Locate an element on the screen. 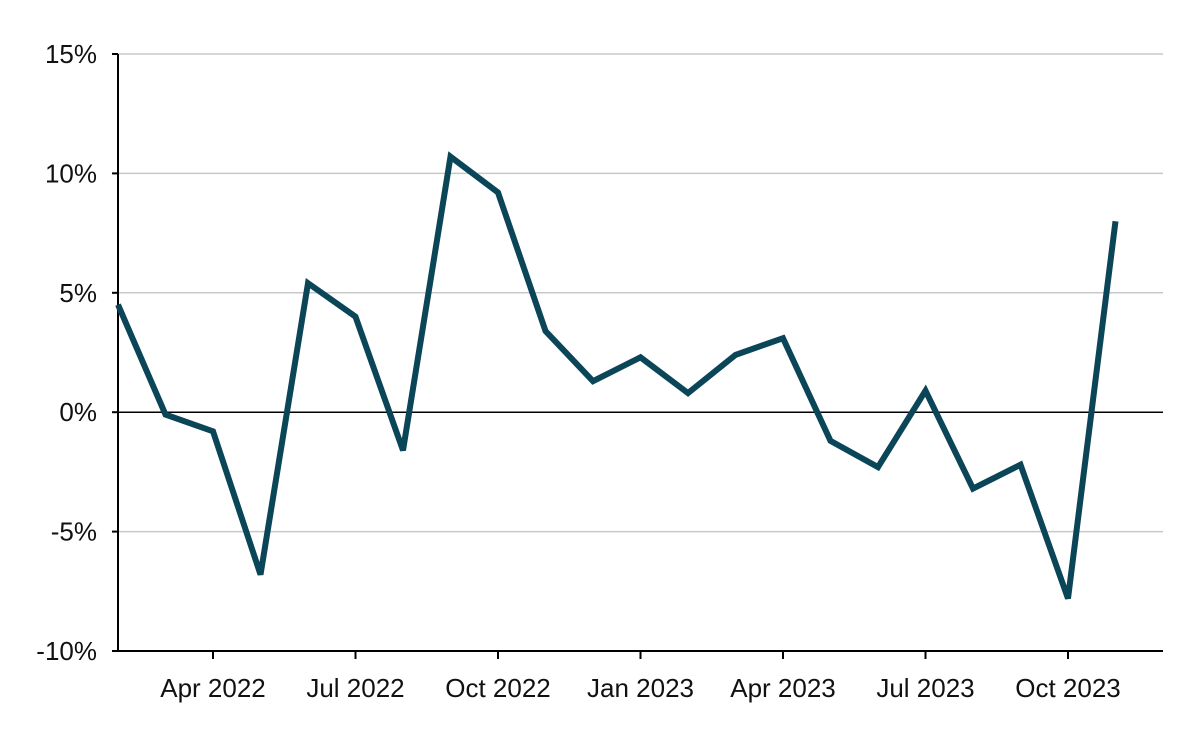  x-tick-label: Jan 2023 is located at coordinates (640, 688).